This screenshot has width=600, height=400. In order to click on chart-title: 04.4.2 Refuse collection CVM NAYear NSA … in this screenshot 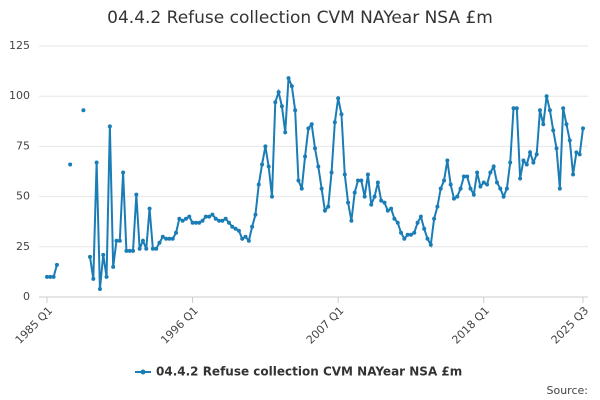, I will do `click(300, 18)`.